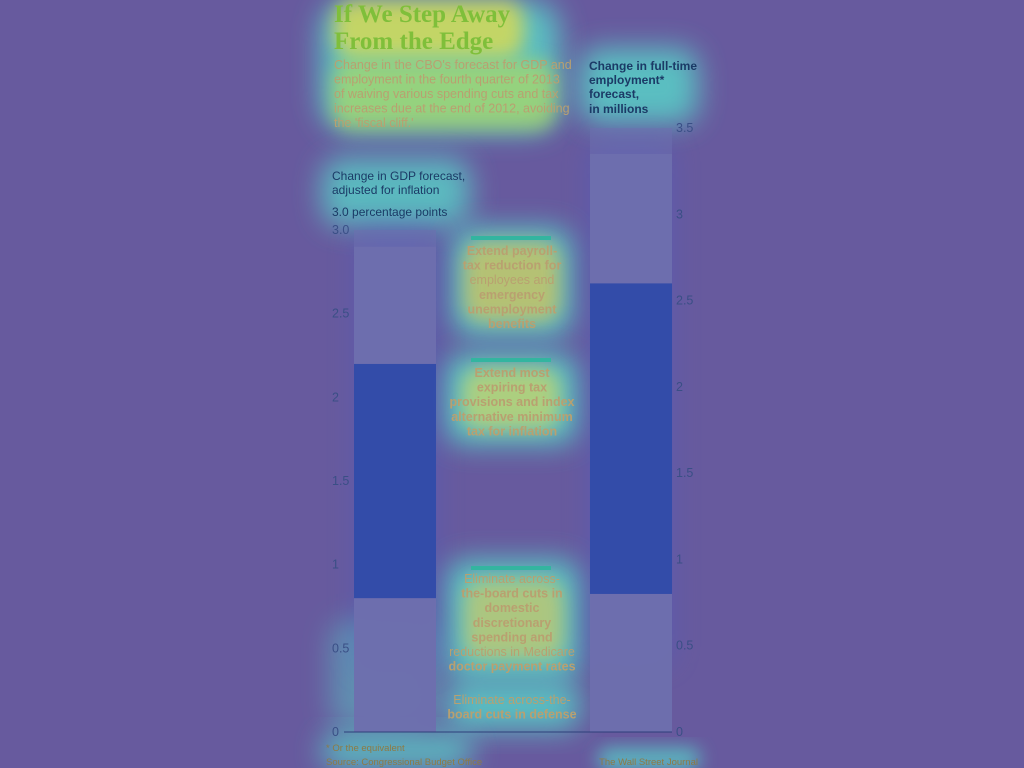 This screenshot has width=1024, height=768. I want to click on headline-line-2: From the Edge, so click(413, 41).